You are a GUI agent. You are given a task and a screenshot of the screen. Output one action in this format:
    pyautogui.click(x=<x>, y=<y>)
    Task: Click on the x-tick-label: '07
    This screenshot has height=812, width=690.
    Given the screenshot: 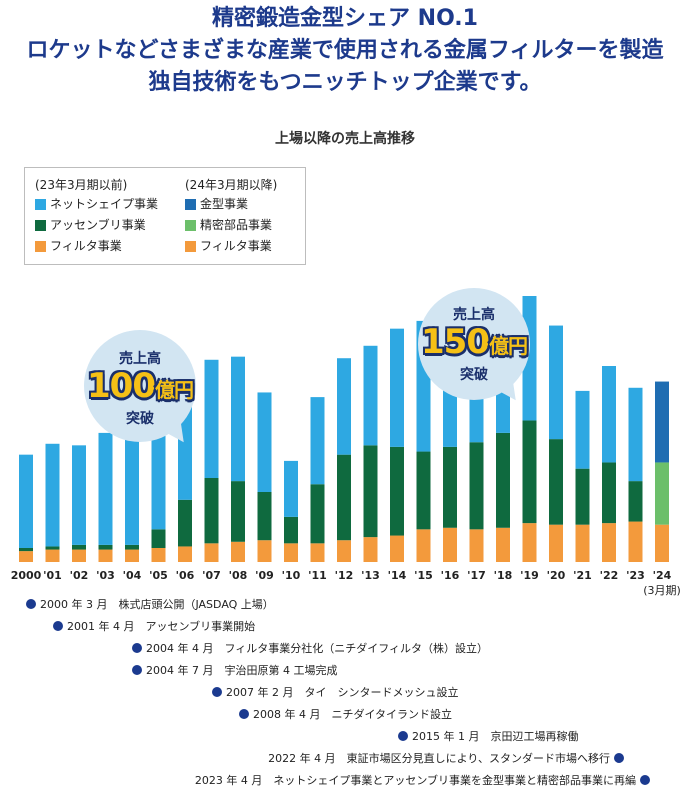 What is the action you would take?
    pyautogui.click(x=211, y=575)
    